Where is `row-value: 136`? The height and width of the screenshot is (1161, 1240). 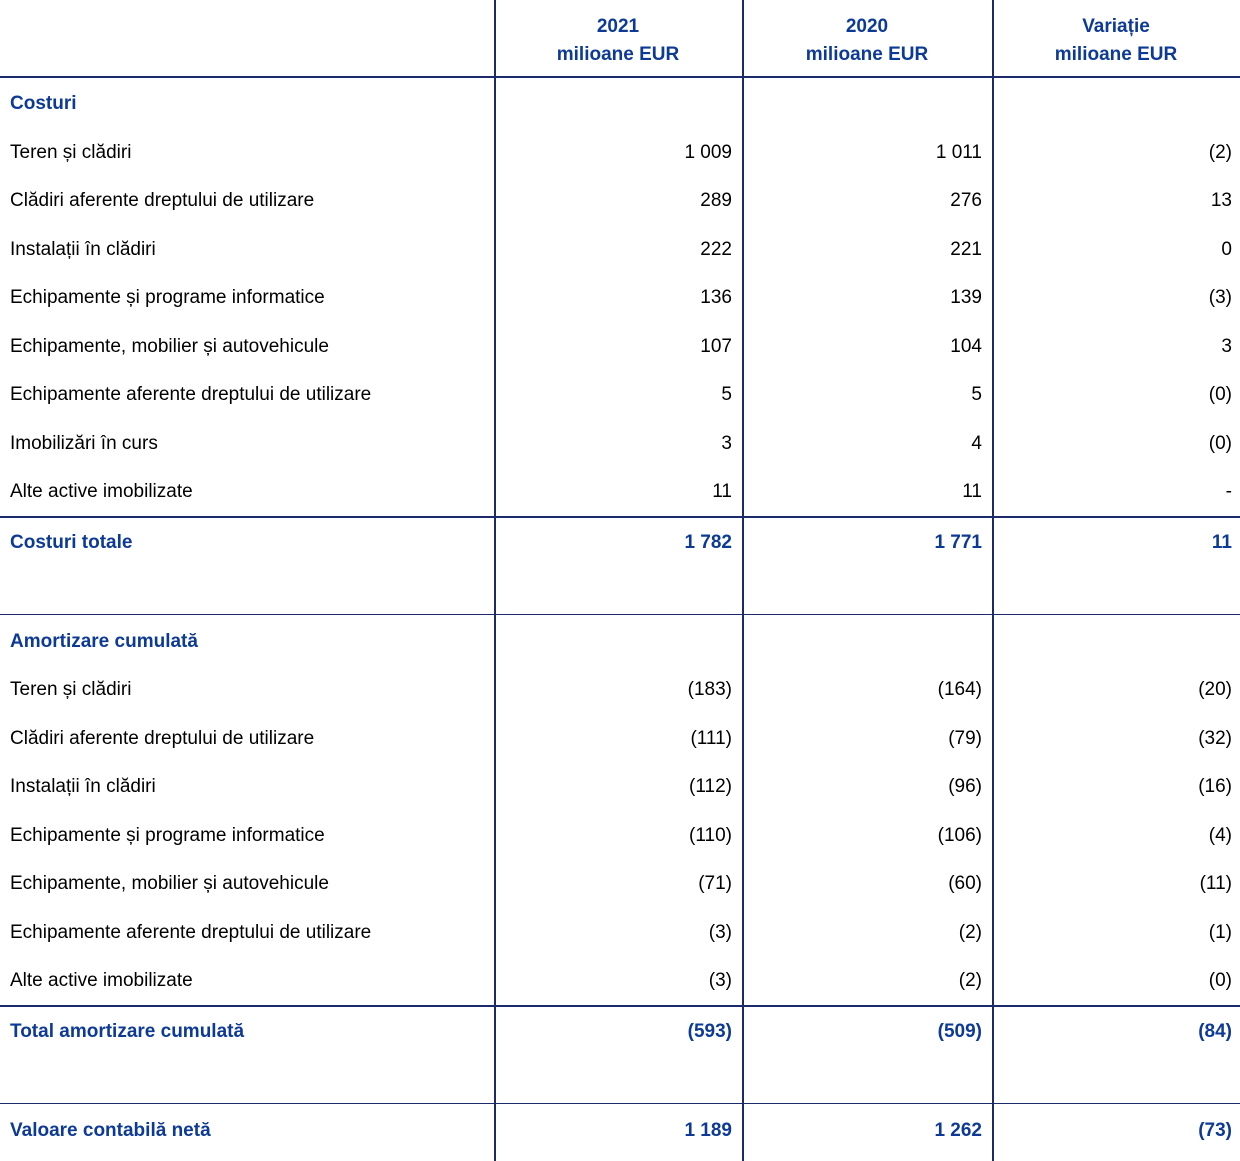 row-value: 136 is located at coordinates (716, 297).